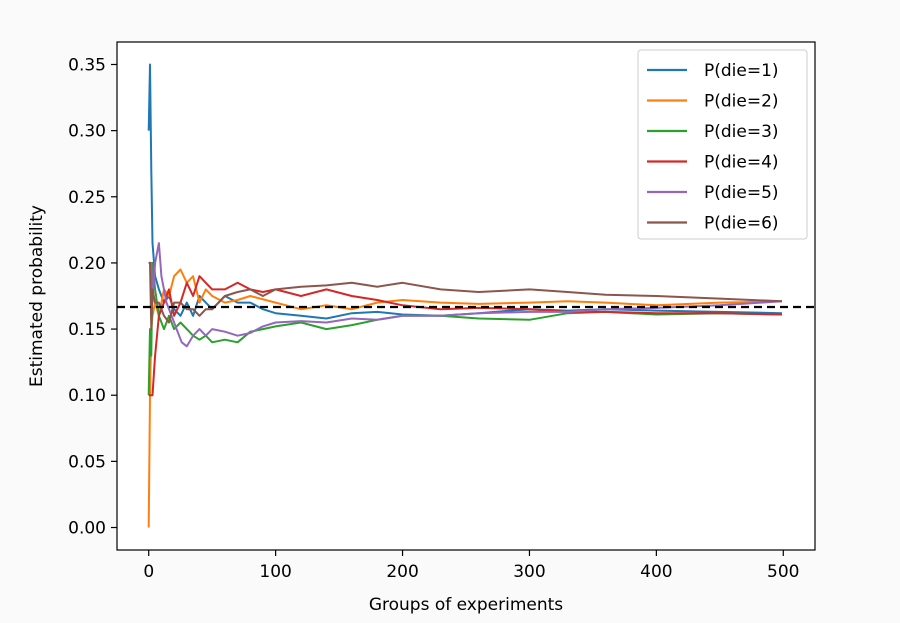  What do you see at coordinates (471, 566) in the screenshot?
I see `x-axis-ticks: 0 100 200 300 400 500` at bounding box center [471, 566].